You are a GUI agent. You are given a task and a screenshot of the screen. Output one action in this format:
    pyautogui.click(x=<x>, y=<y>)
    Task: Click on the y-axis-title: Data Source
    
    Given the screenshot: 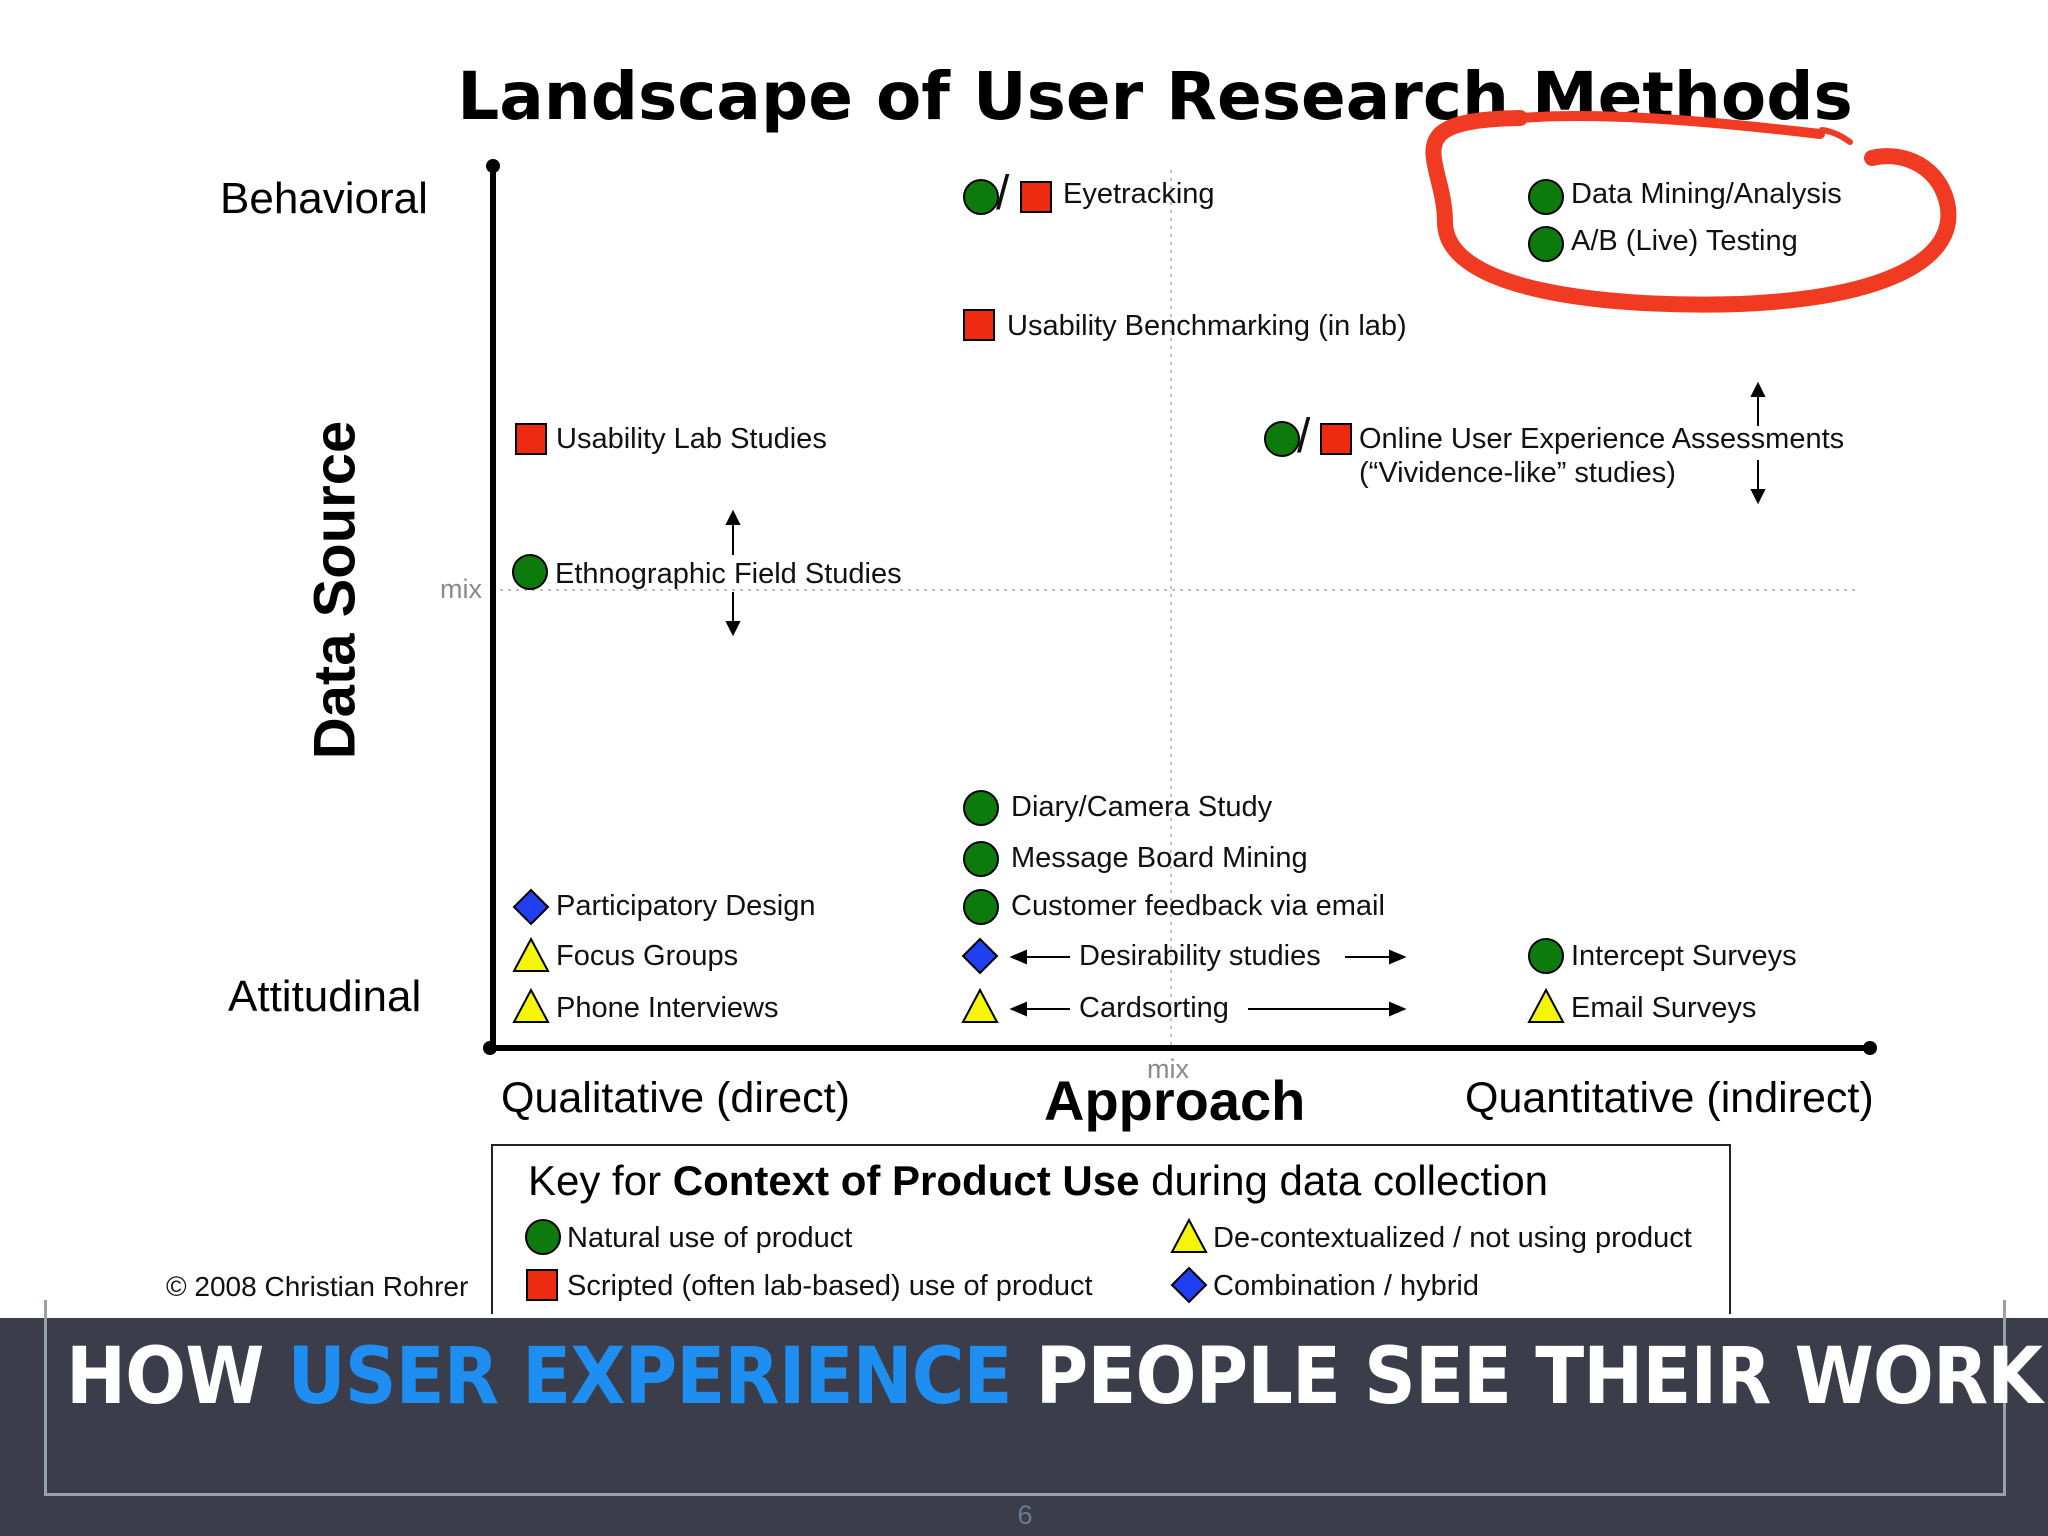 What is the action you would take?
    pyautogui.click(x=335, y=590)
    